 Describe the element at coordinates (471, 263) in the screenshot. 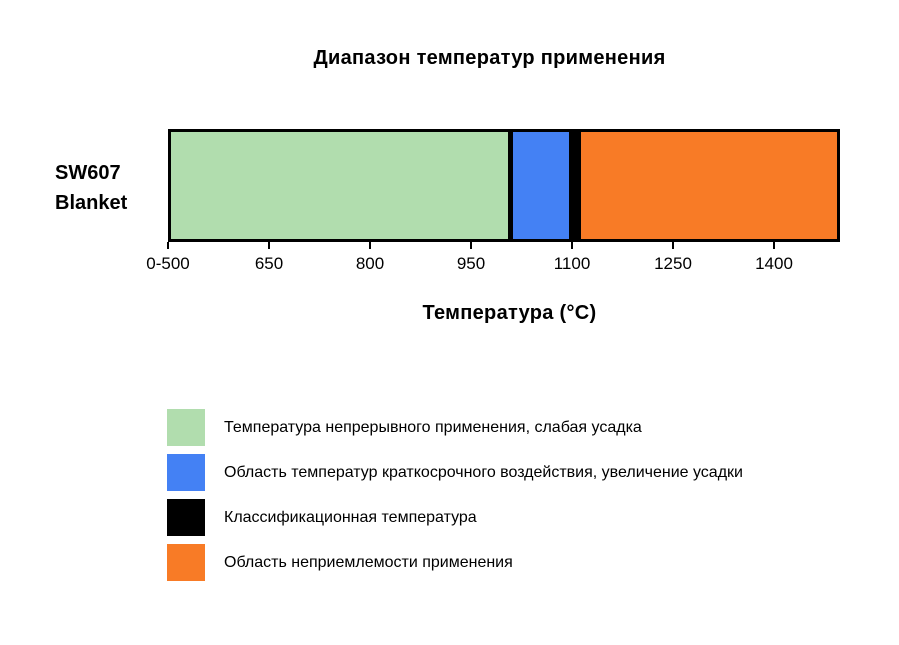

I see `x-axis-tick-label: 950` at that location.